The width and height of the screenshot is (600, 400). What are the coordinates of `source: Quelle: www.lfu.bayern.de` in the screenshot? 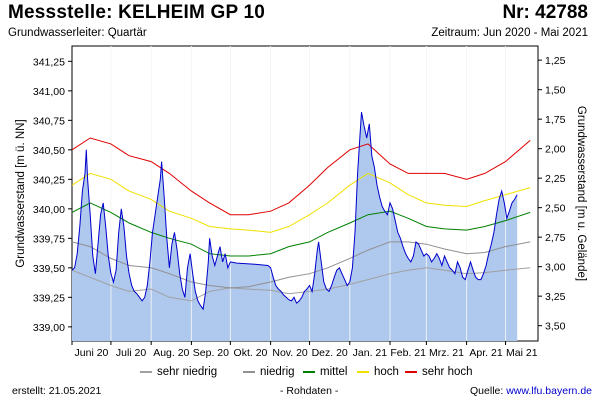 It's located at (531, 391).